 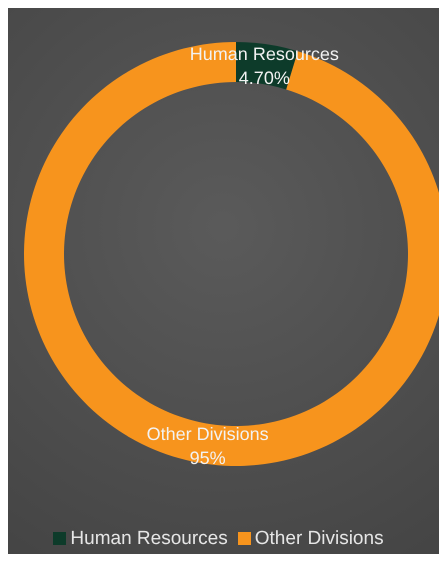 What do you see at coordinates (149, 538) in the screenshot?
I see `legend-label: Human Resources` at bounding box center [149, 538].